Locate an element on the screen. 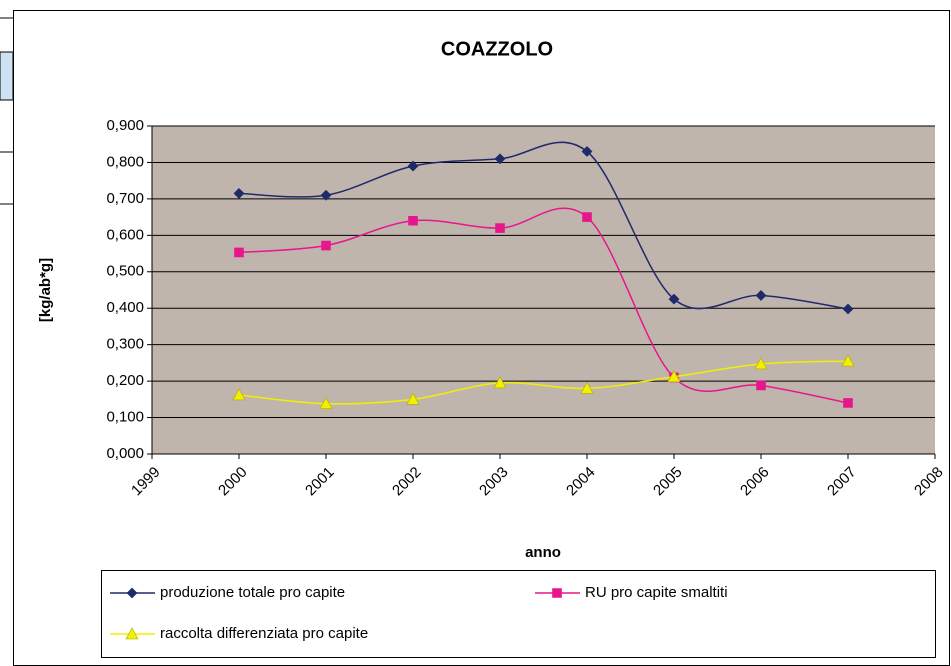  y-tick-label: 0,000 is located at coordinates (125, 453).